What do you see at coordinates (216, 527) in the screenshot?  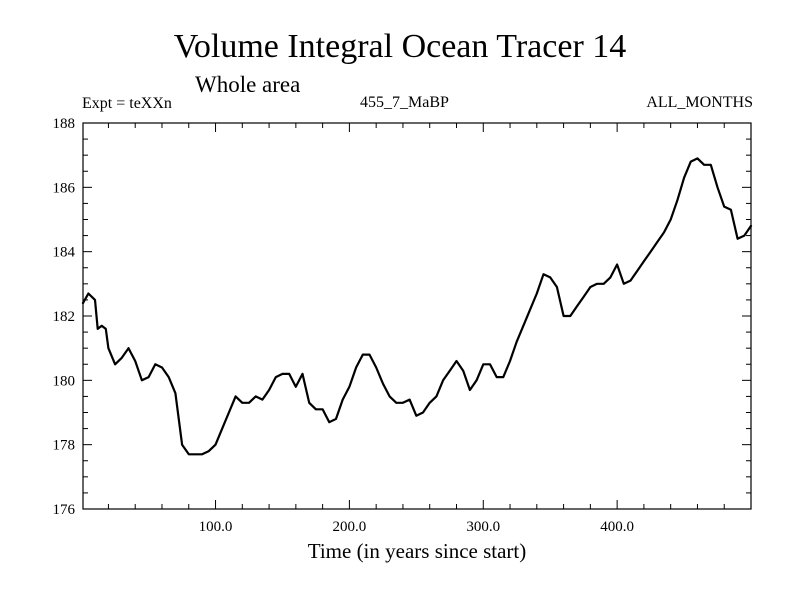 I see `x-tick-label: 100.0` at bounding box center [216, 527].